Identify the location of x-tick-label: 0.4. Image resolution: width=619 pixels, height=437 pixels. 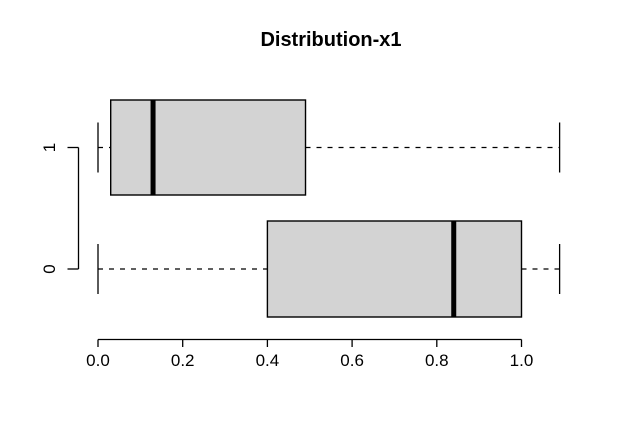
(268, 360).